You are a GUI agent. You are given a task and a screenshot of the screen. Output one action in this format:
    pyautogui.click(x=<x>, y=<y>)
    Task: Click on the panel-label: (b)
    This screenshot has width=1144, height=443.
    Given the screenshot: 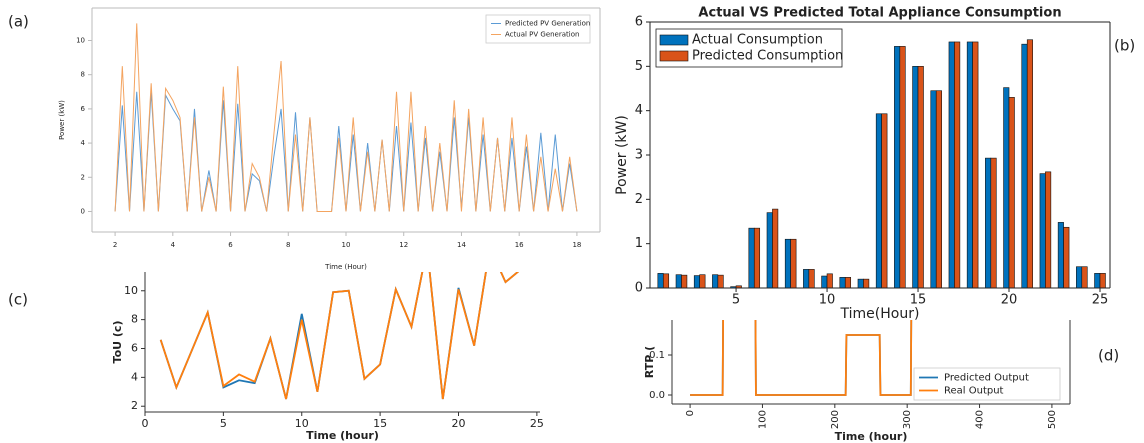 What is the action you would take?
    pyautogui.click(x=1124, y=46)
    